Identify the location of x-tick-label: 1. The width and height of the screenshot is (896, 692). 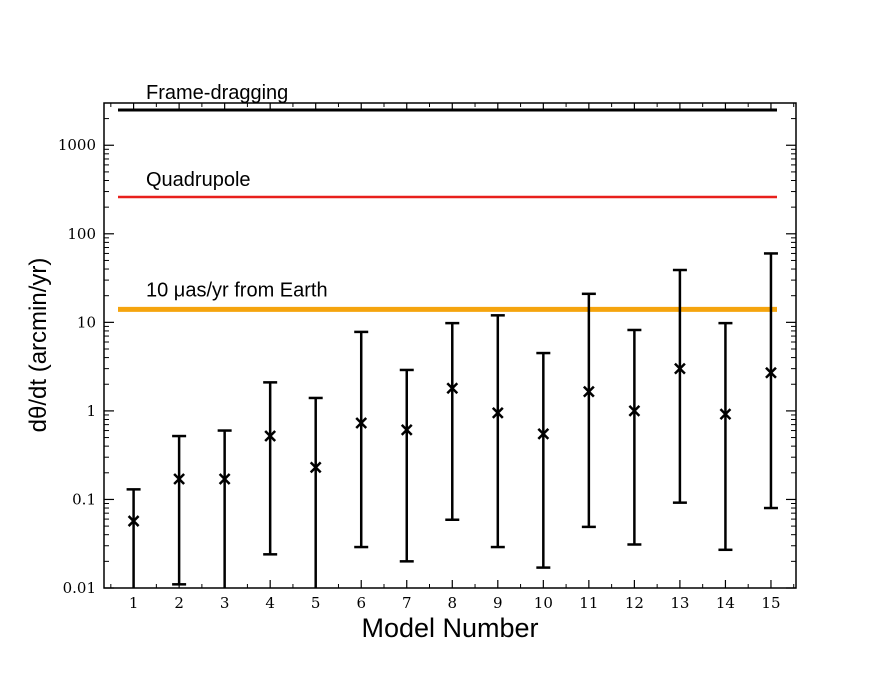
(134, 603).